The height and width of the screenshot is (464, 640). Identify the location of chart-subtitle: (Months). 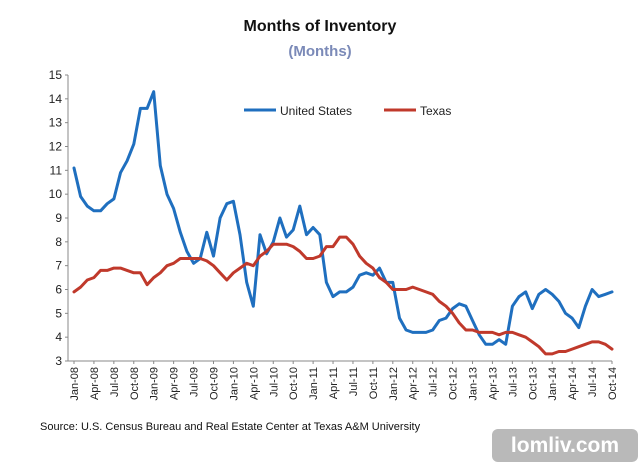
(320, 51).